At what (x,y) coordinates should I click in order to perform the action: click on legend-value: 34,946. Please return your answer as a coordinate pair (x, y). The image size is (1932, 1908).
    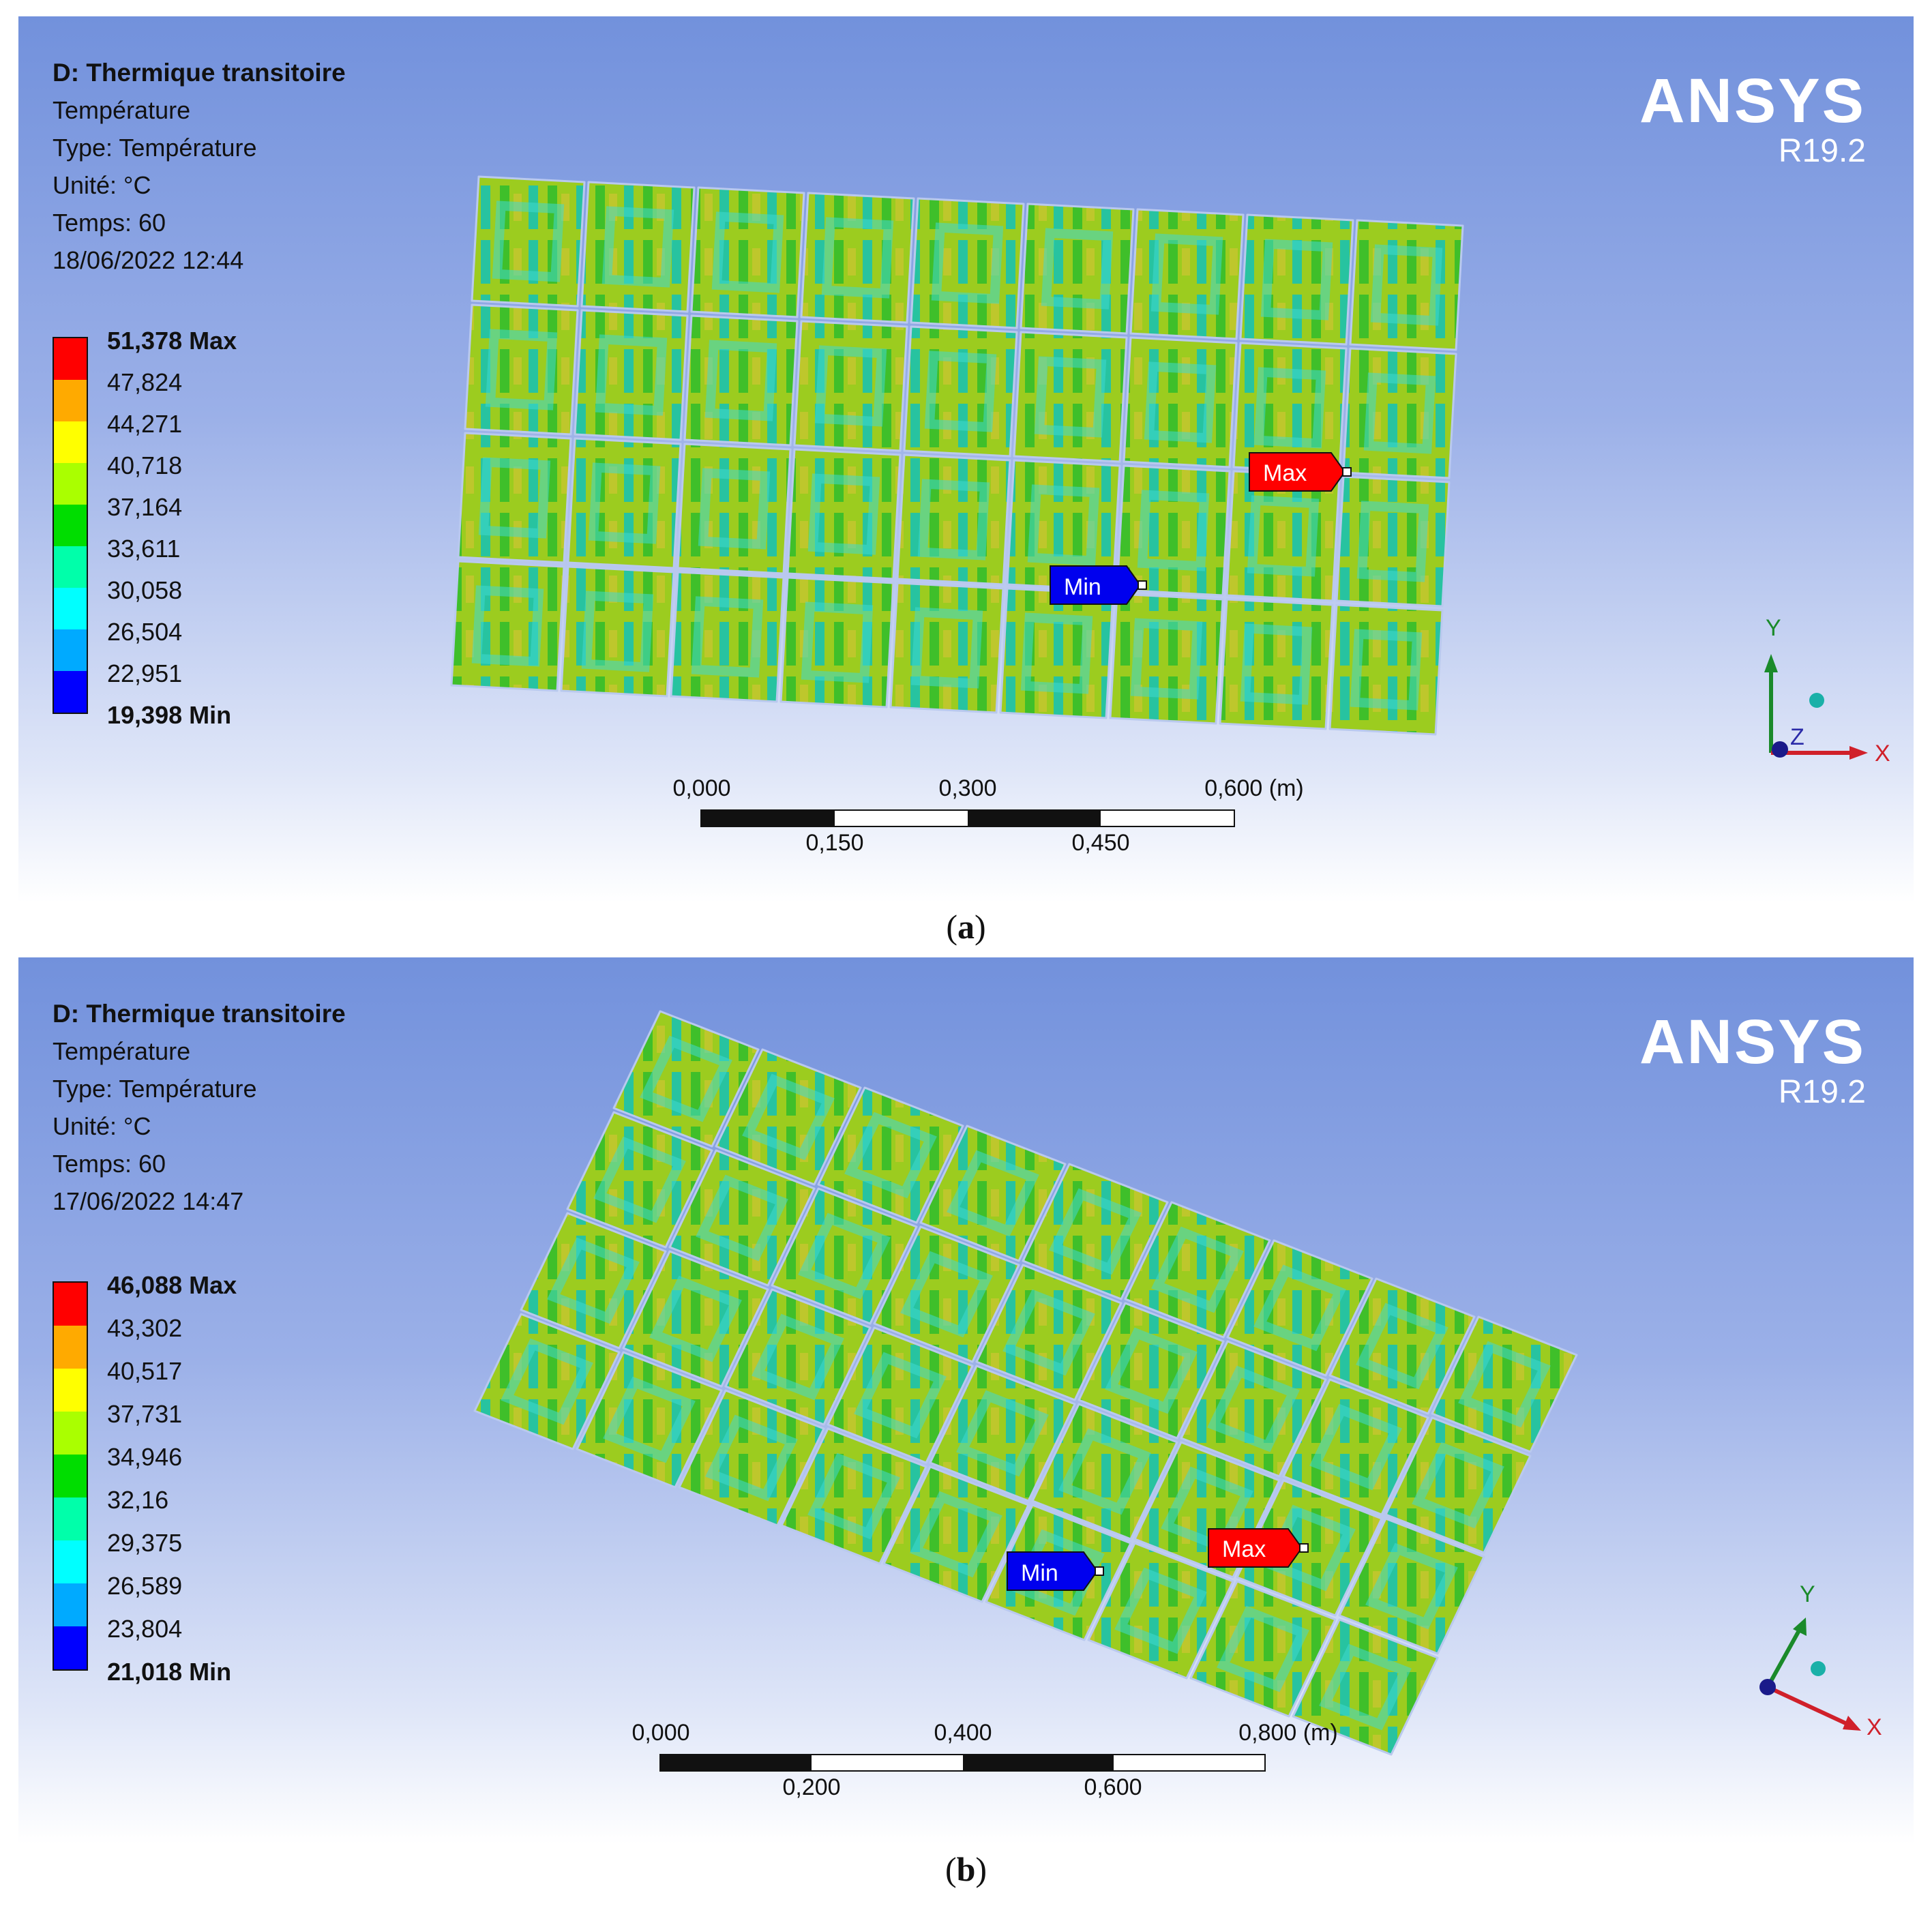
    Looking at the image, I should click on (145, 1457).